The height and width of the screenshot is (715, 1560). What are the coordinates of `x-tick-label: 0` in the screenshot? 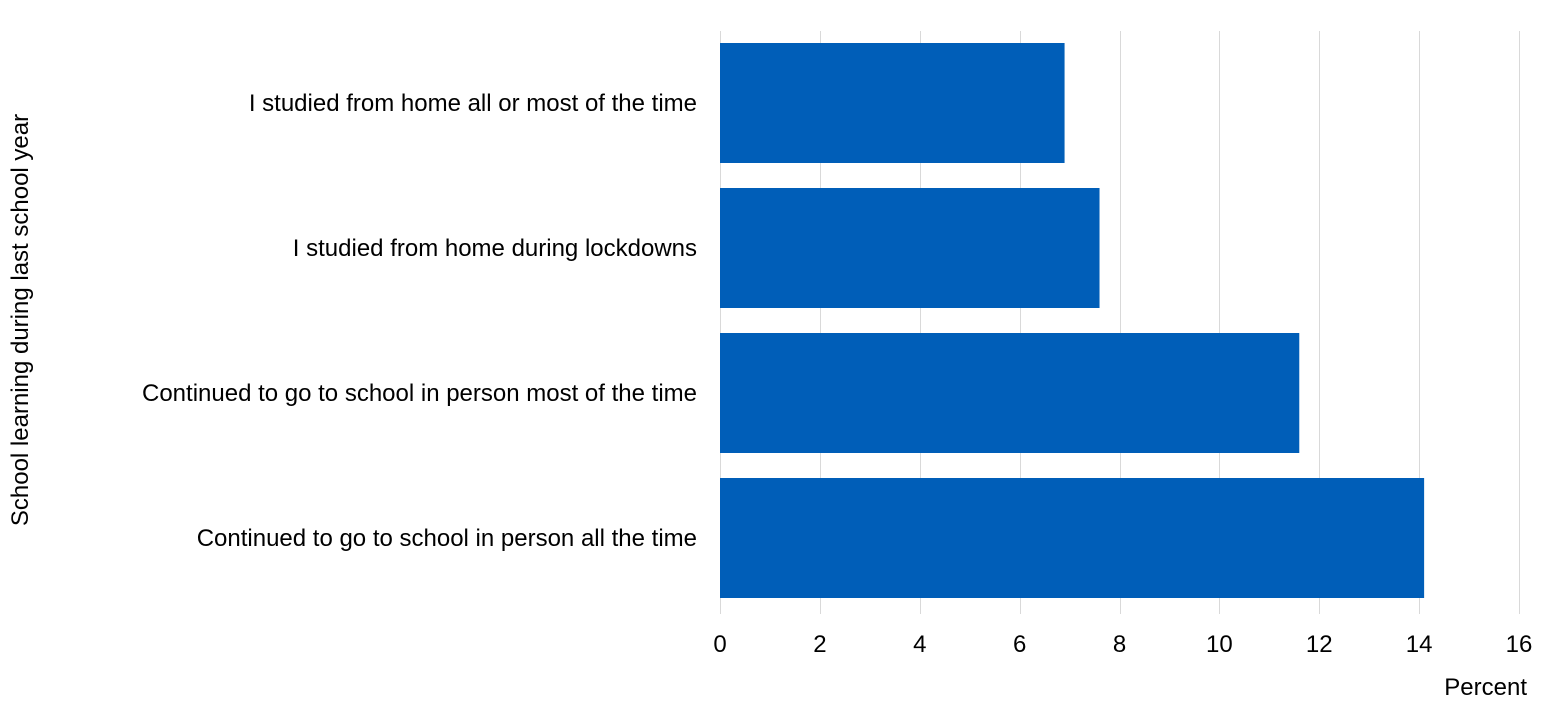 It's located at (719, 644).